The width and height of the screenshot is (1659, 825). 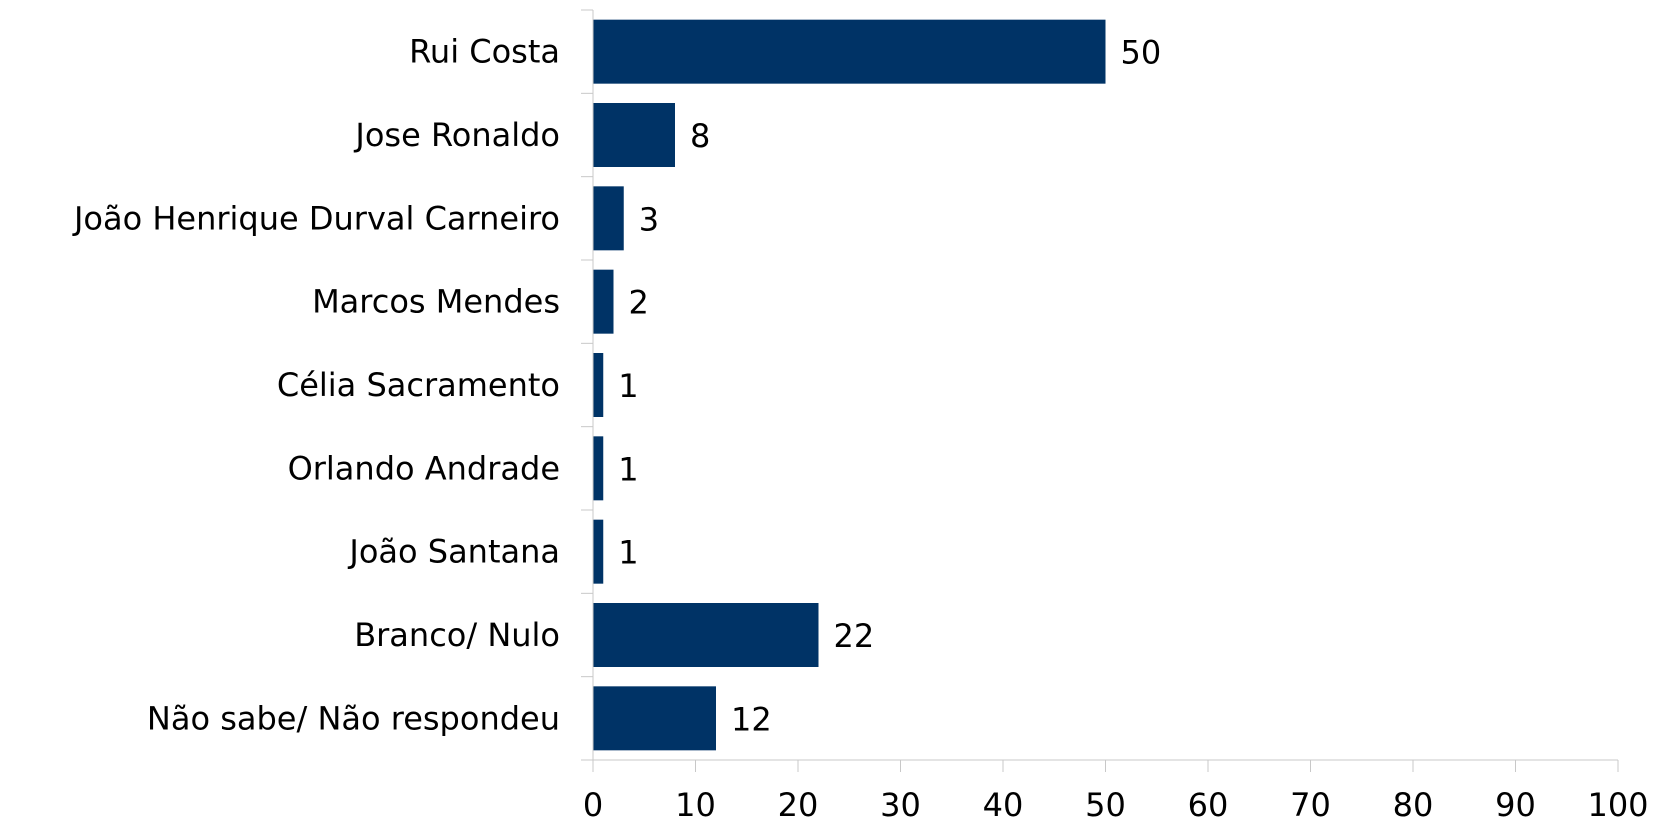 What do you see at coordinates (353, 718) in the screenshot?
I see `category-label-8: Não sabe/ Não respondeu` at bounding box center [353, 718].